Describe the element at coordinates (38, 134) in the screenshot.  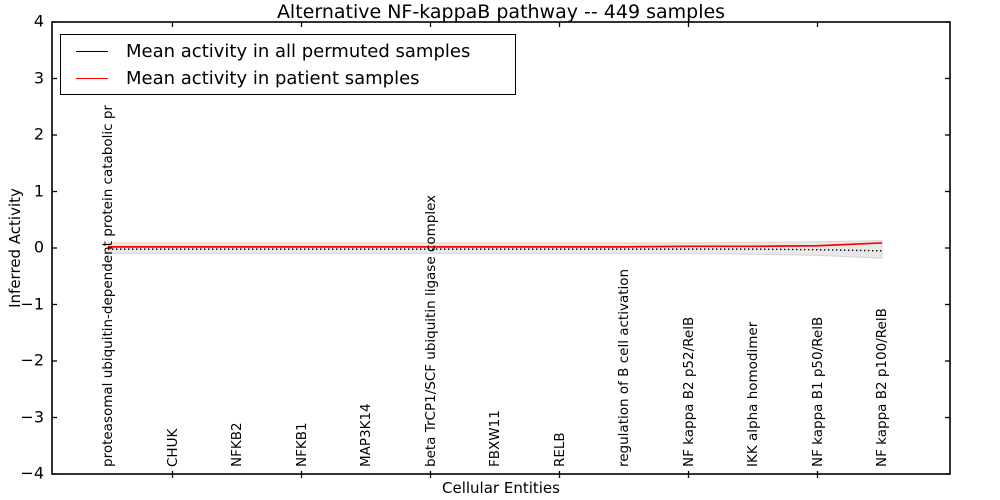
I see `y-tick-label: 2` at that location.